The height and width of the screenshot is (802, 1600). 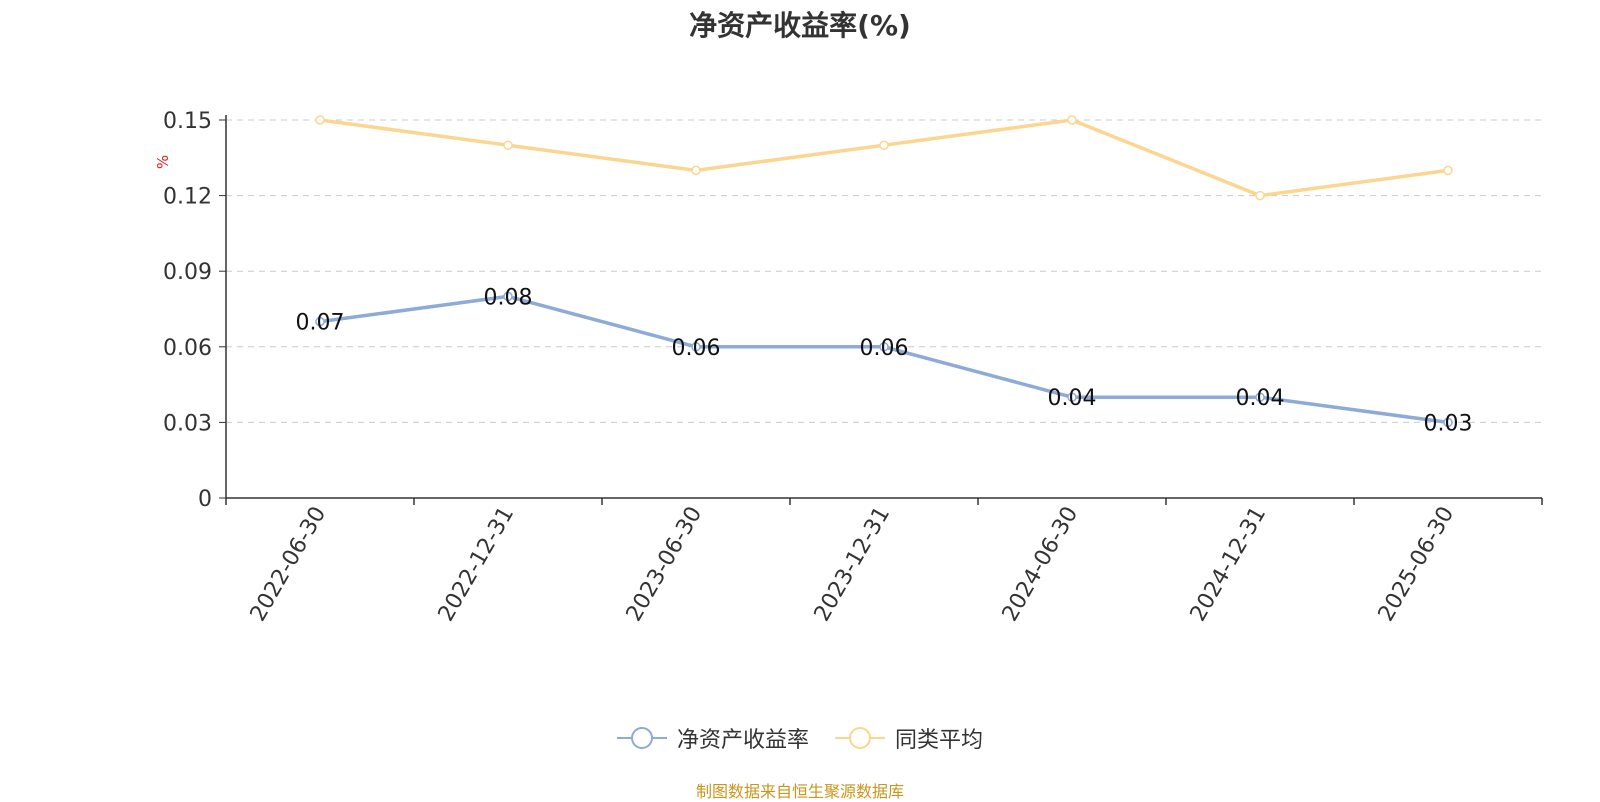 What do you see at coordinates (187, 121) in the screenshot?
I see `y-tick-label: 0.15` at bounding box center [187, 121].